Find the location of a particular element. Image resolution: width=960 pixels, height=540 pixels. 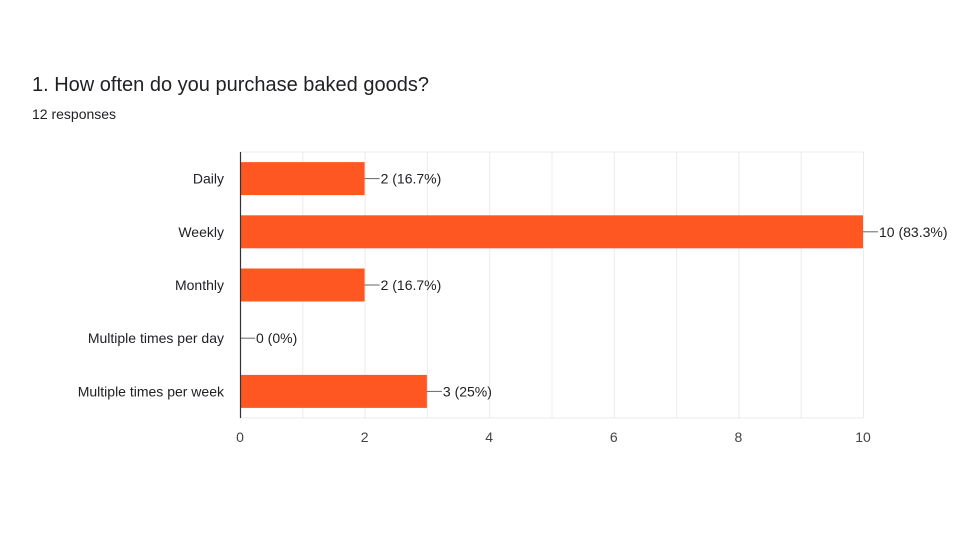

category-label: Daily is located at coordinates (208, 179).